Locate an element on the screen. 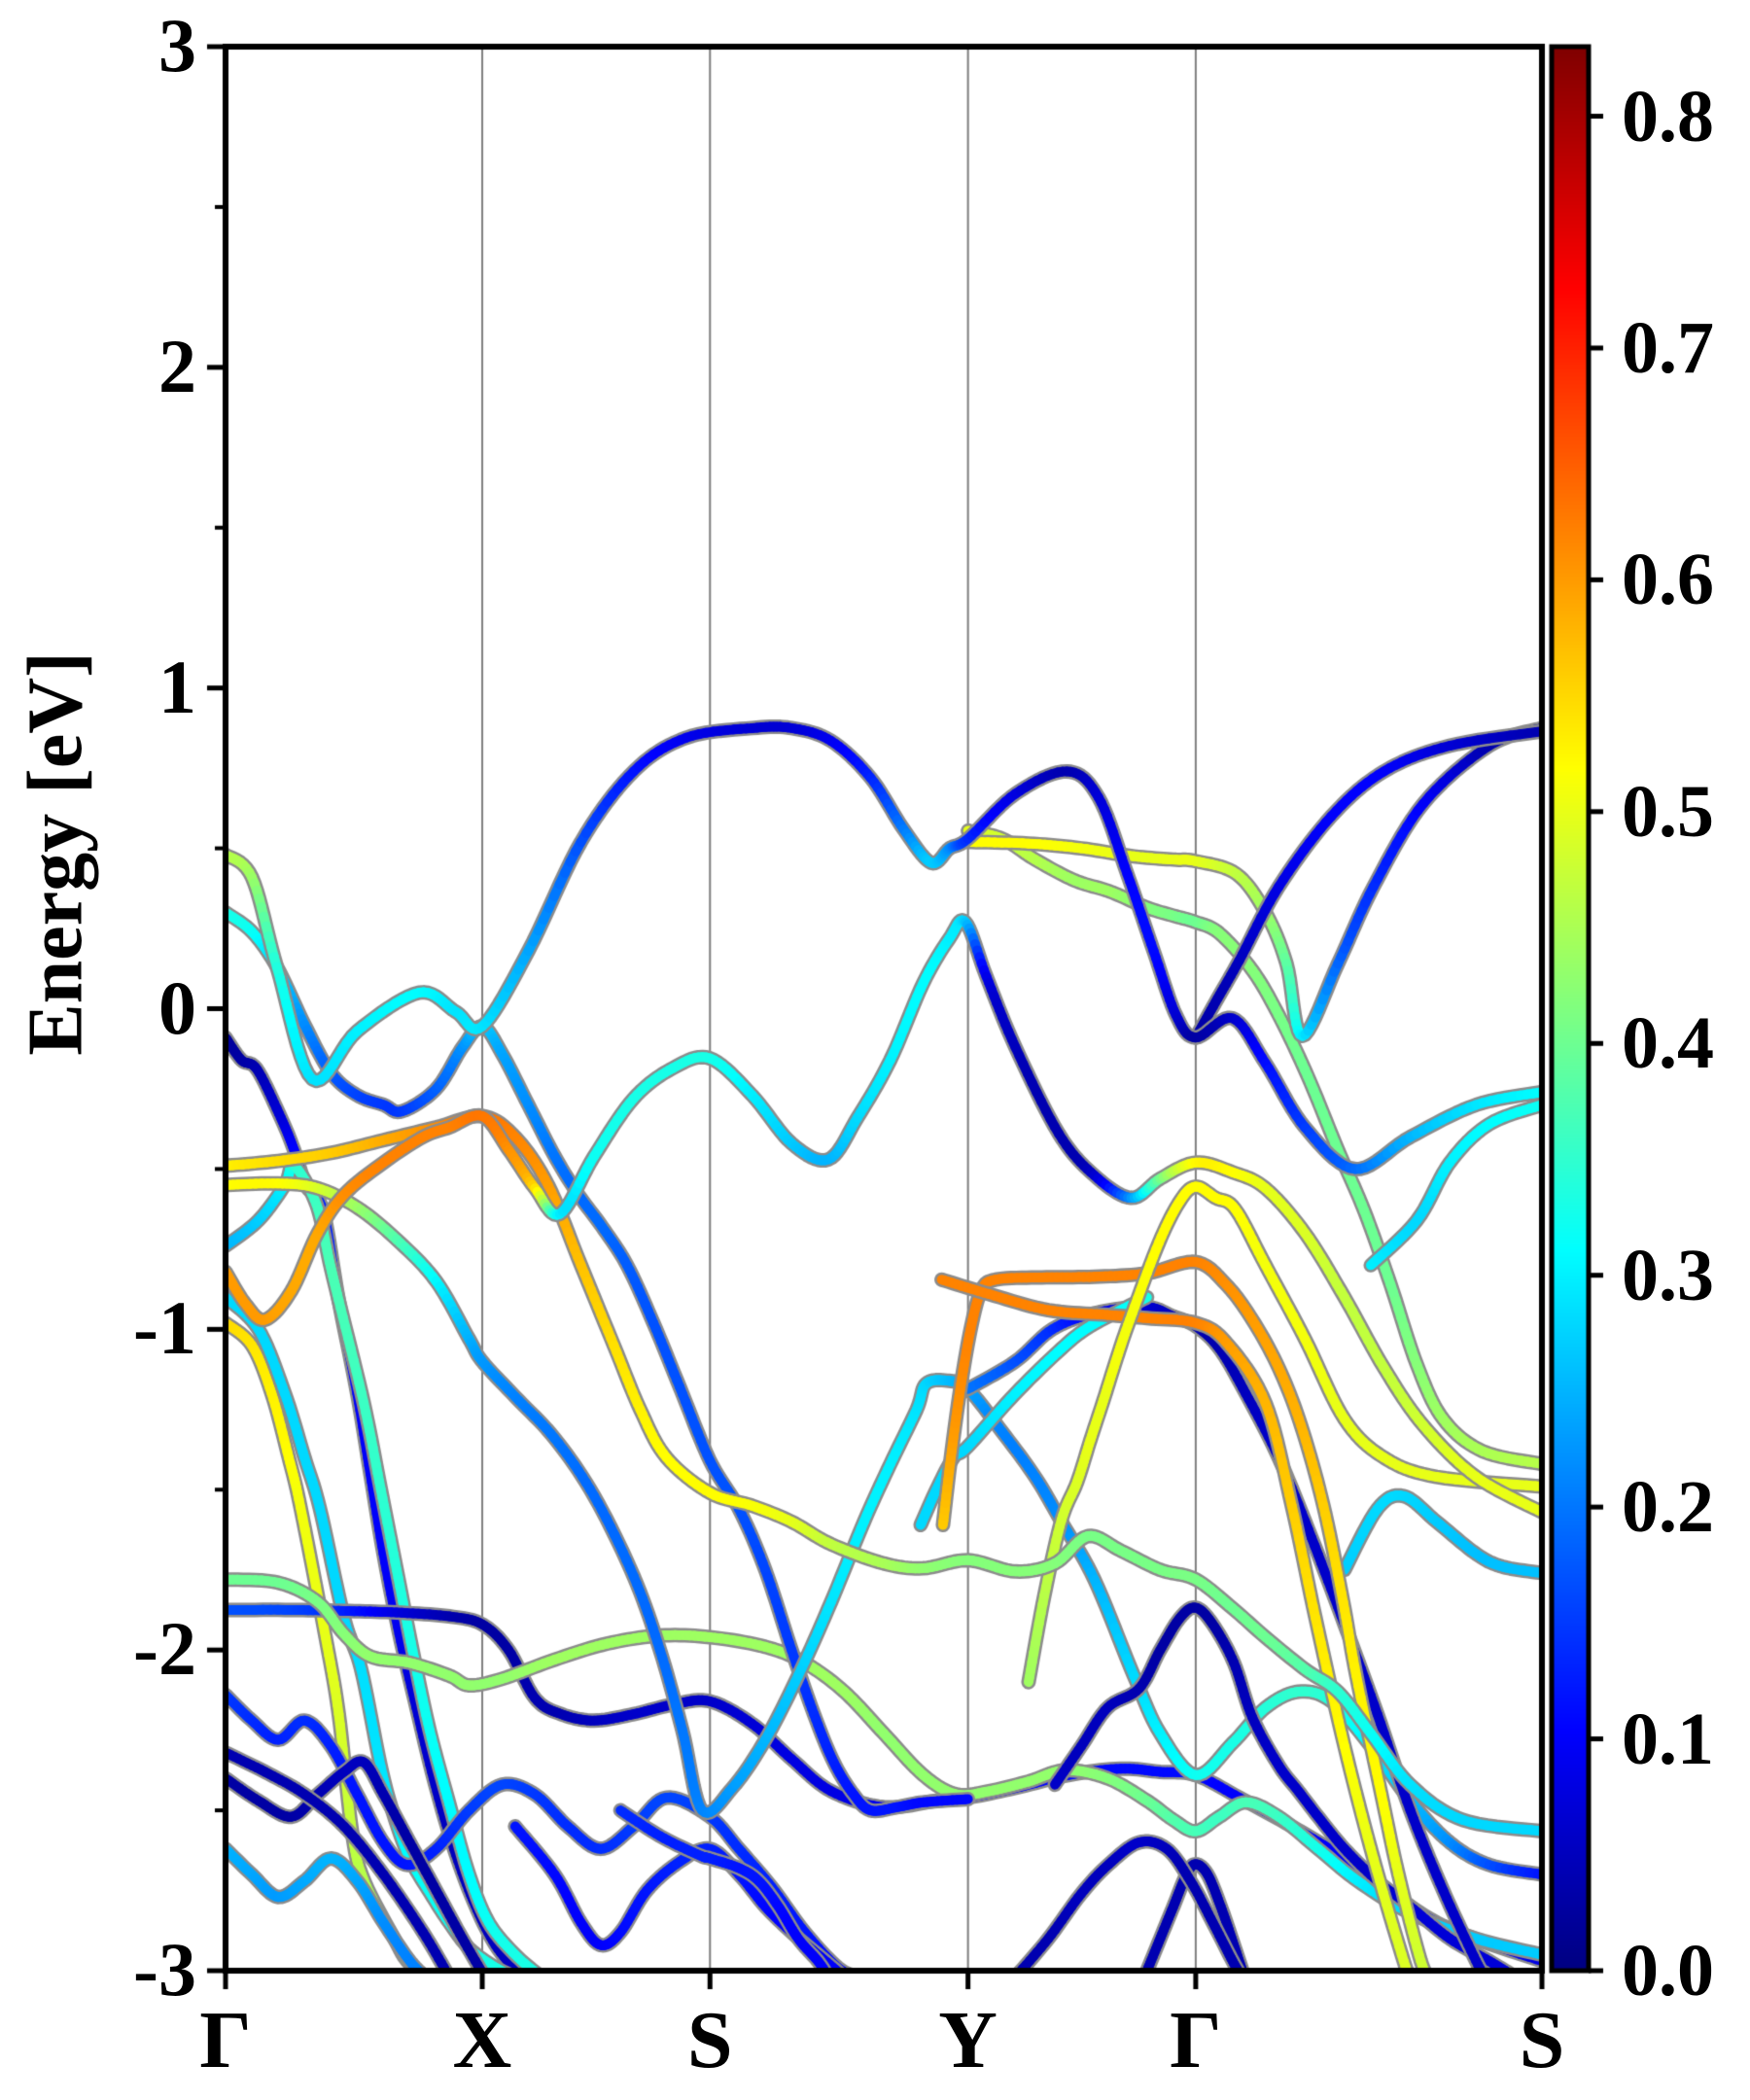  y-tick-label-2: 2 is located at coordinates (177, 365).